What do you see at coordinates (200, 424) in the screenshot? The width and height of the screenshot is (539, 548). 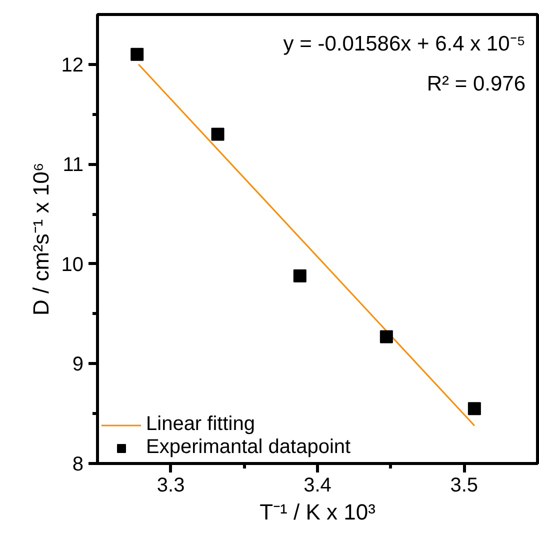 I see `legend-label: Linear fitting` at bounding box center [200, 424].